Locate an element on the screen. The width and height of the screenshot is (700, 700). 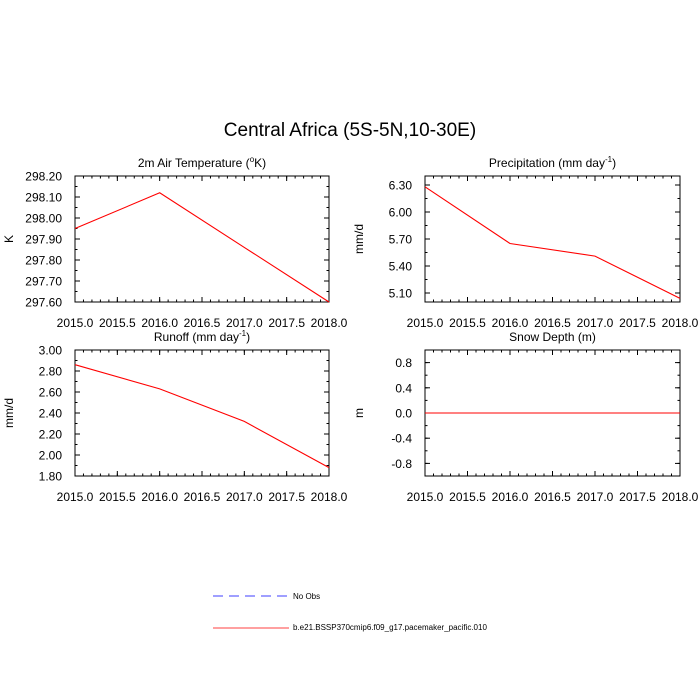
legend-label-no-obs: No Obs is located at coordinates (307, 596).